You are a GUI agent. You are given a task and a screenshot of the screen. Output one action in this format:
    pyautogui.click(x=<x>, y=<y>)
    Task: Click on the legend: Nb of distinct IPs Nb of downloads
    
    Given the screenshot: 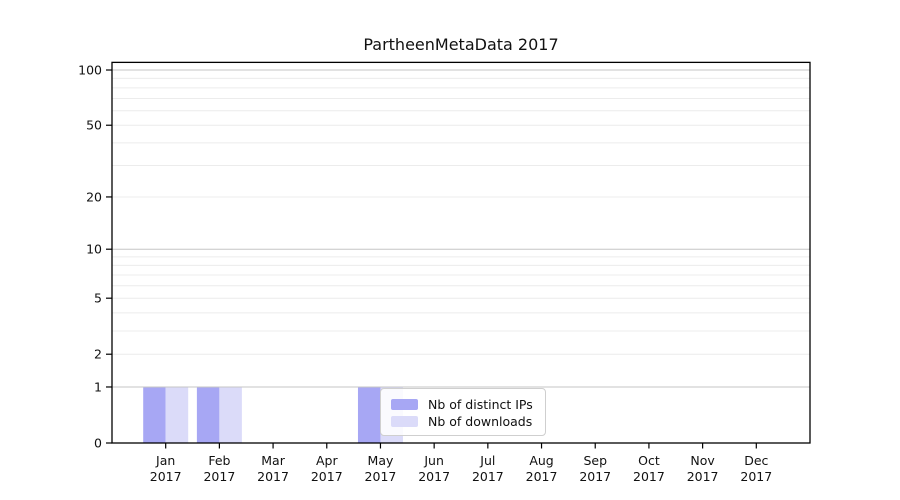 What is the action you would take?
    pyautogui.click(x=463, y=412)
    